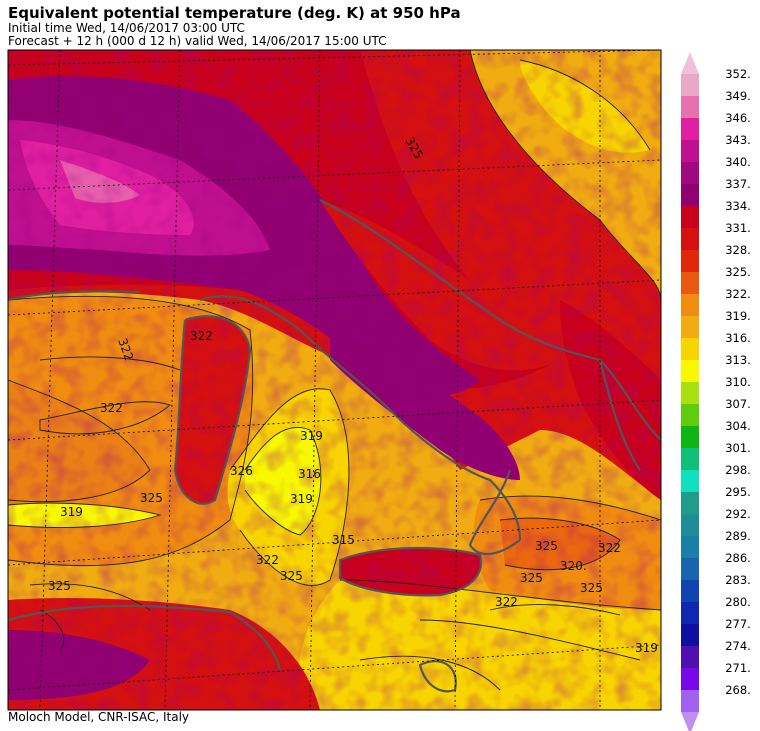  What do you see at coordinates (738, 646) in the screenshot?
I see `colorbar-label: 274.` at bounding box center [738, 646].